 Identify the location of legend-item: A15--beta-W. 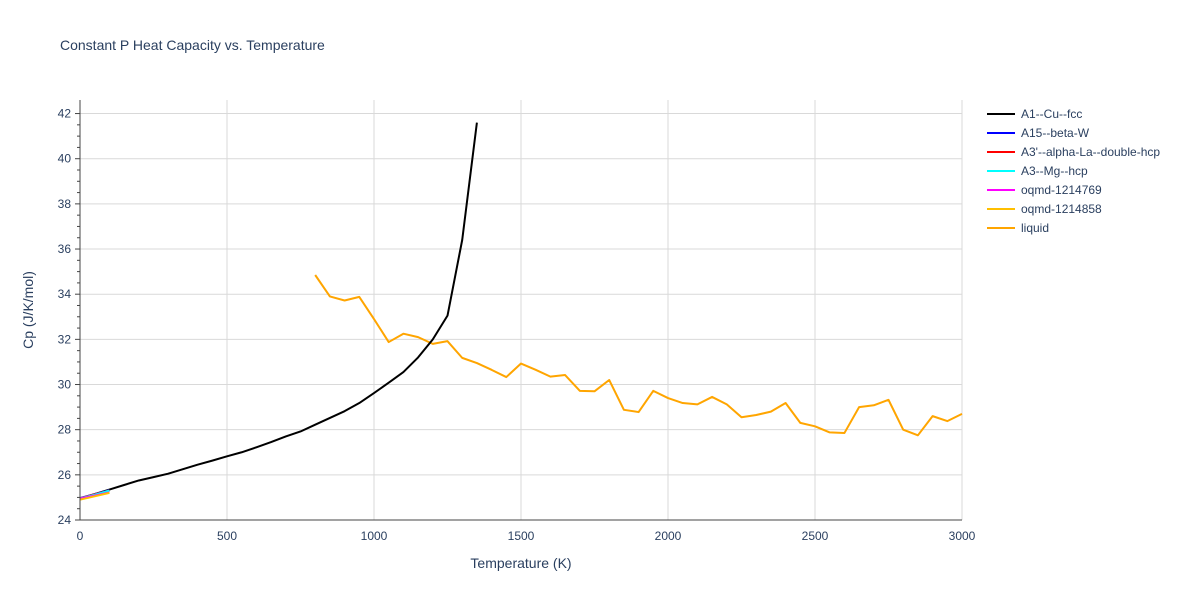
(1038, 133).